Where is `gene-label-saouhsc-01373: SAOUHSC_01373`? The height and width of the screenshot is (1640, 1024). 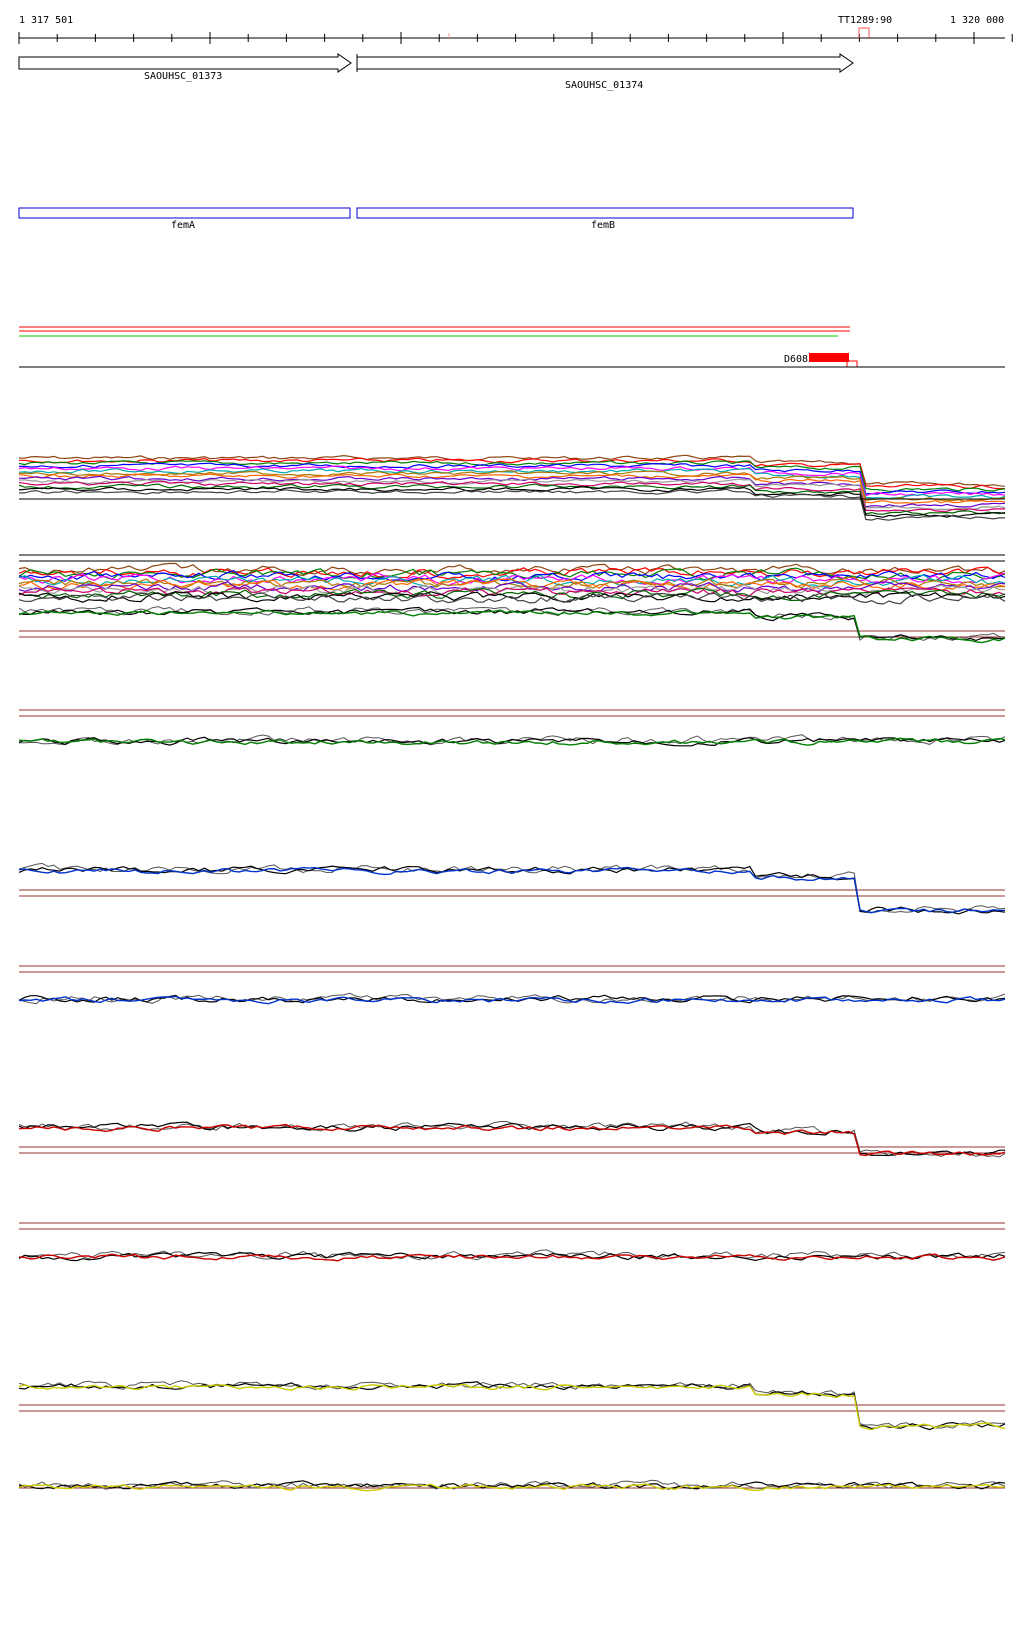 gene-label-saouhsc-01373: SAOUHSC_01373 is located at coordinates (183, 76).